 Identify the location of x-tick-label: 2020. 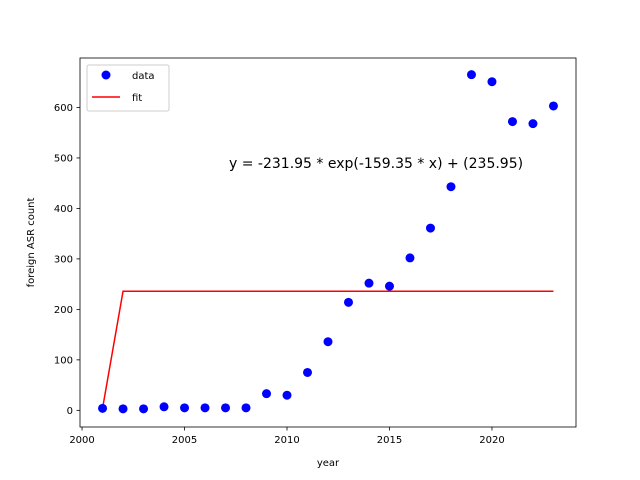
(491, 440).